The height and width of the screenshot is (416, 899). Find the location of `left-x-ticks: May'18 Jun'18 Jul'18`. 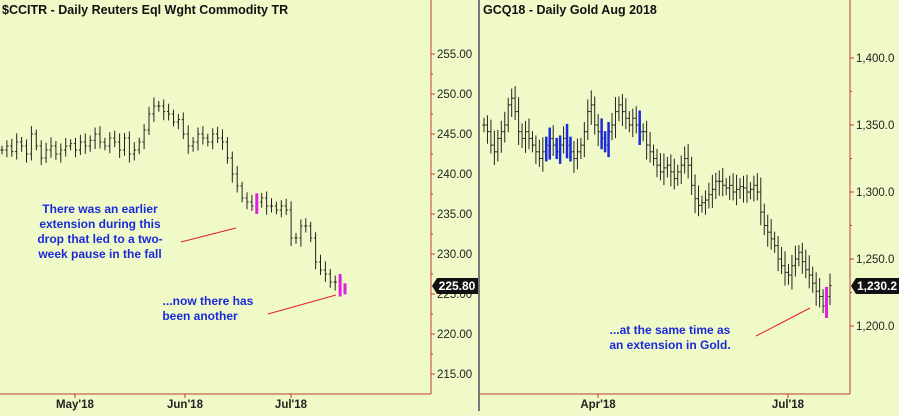

left-x-ticks: May'18 Jun'18 Jul'18 is located at coordinates (182, 402).